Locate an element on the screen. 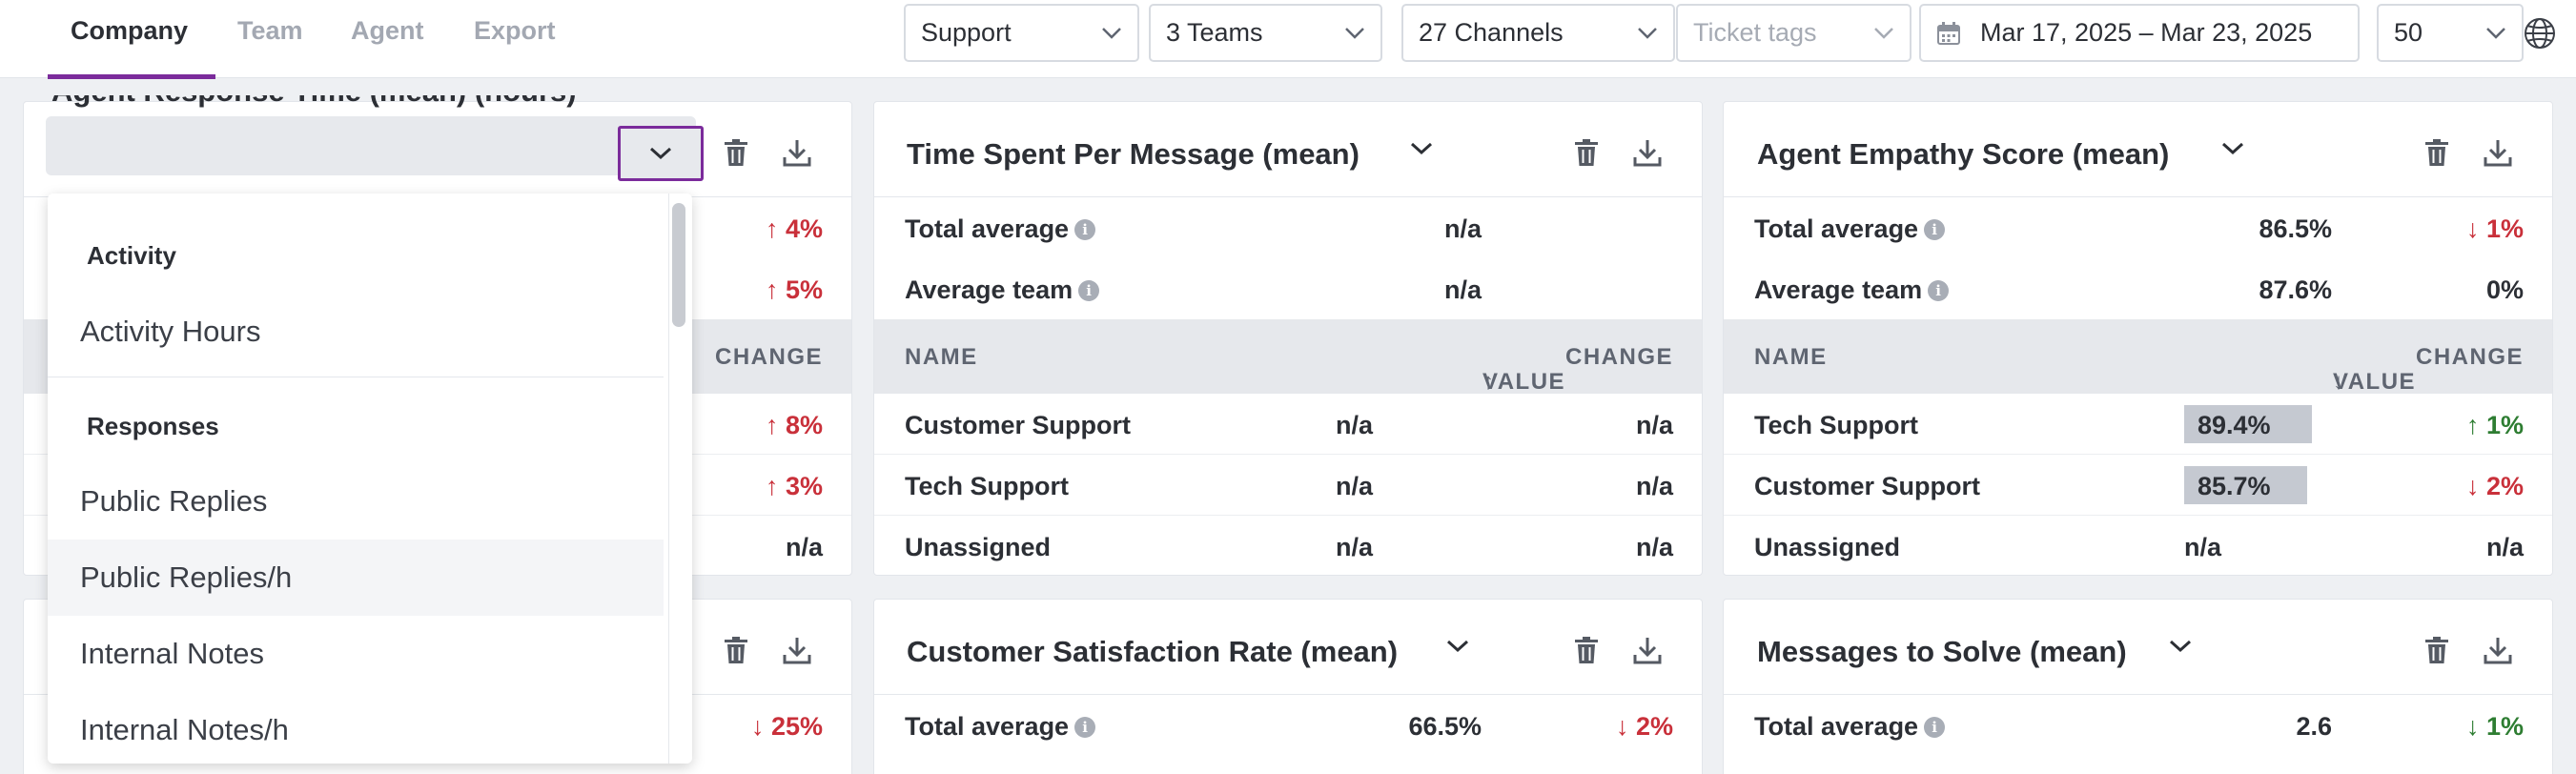 The height and width of the screenshot is (774, 2576). limit-select: 50 is located at coordinates (2450, 33).